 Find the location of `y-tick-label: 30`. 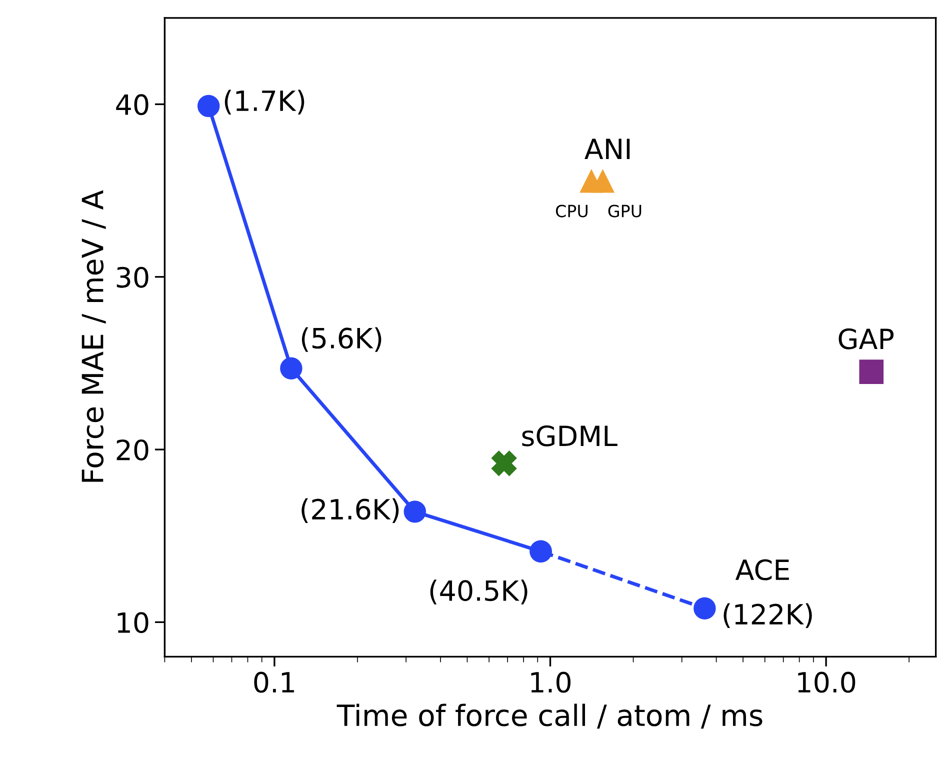

y-tick-label: 30 is located at coordinates (132, 277).